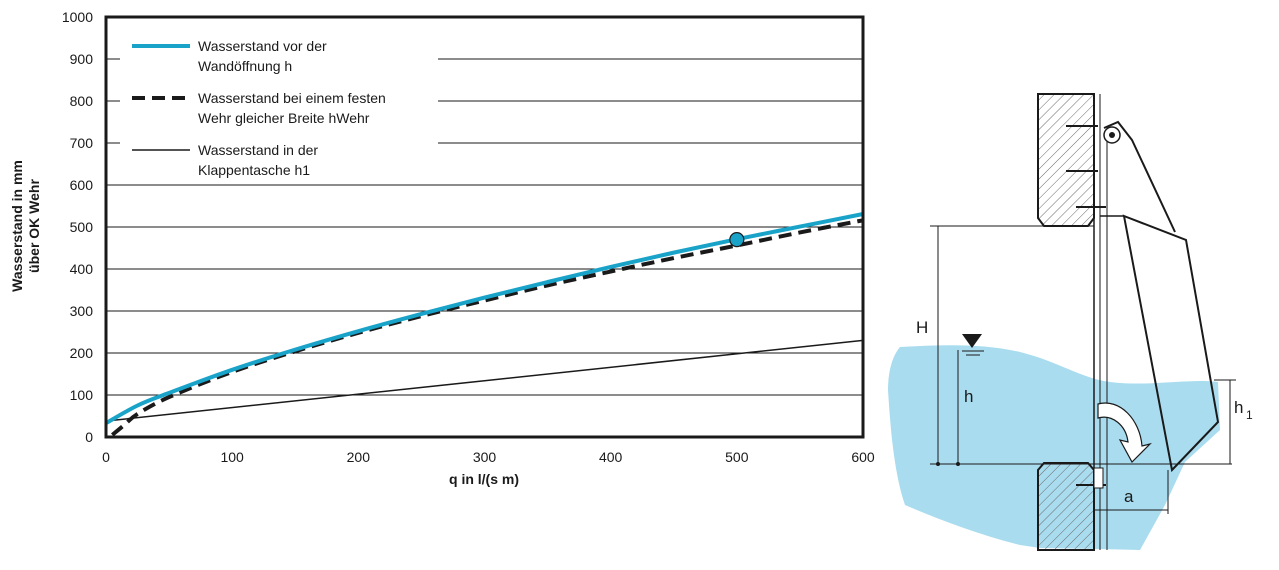  Describe the element at coordinates (245, 66) in the screenshot. I see `legend-label-h-line2: Wandöffnung h` at that location.